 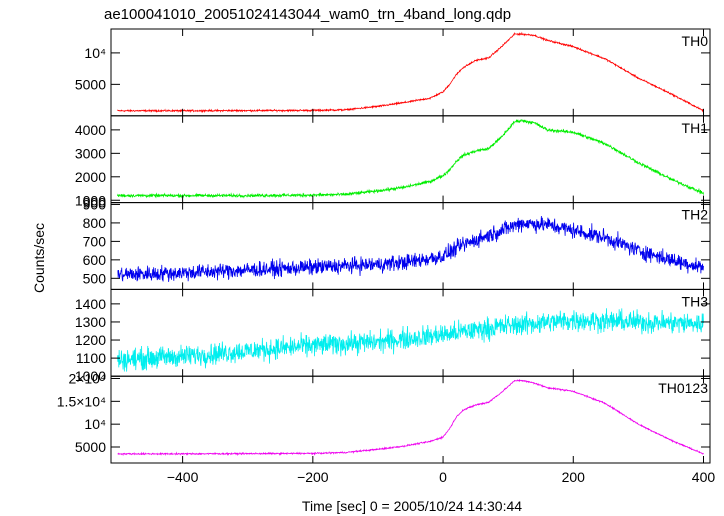 What do you see at coordinates (443, 477) in the screenshot?
I see `x-tick-label: 0` at bounding box center [443, 477].